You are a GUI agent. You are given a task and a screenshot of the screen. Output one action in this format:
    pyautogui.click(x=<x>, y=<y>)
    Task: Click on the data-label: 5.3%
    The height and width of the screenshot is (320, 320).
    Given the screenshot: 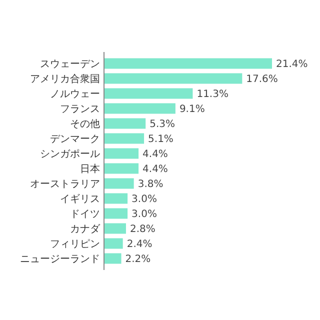 What is the action you would take?
    pyautogui.click(x=163, y=124)
    